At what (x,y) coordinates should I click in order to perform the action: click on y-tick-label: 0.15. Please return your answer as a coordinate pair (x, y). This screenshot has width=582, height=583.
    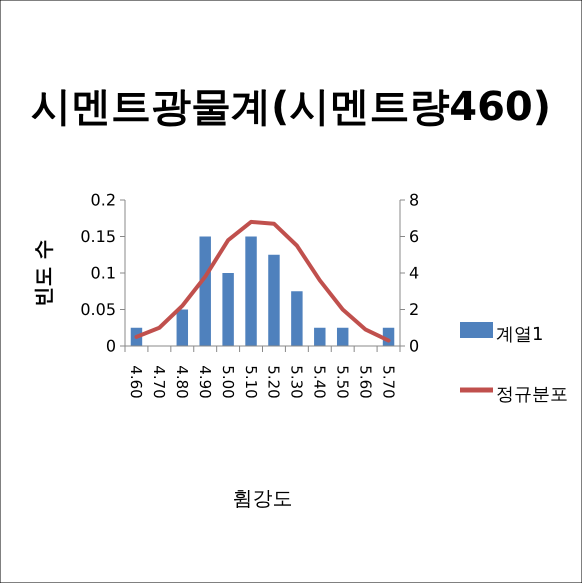
    Looking at the image, I should click on (98, 236).